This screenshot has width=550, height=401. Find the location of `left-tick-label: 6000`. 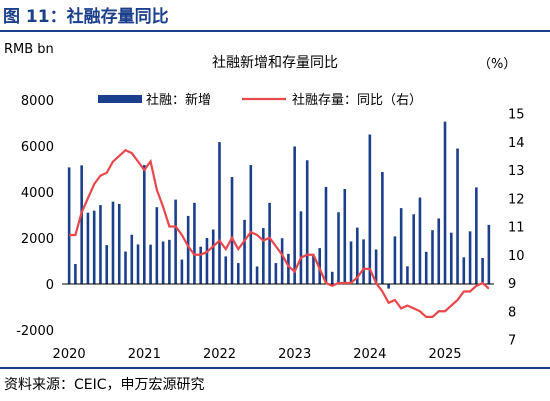

left-tick-label: 6000 is located at coordinates (37, 147).